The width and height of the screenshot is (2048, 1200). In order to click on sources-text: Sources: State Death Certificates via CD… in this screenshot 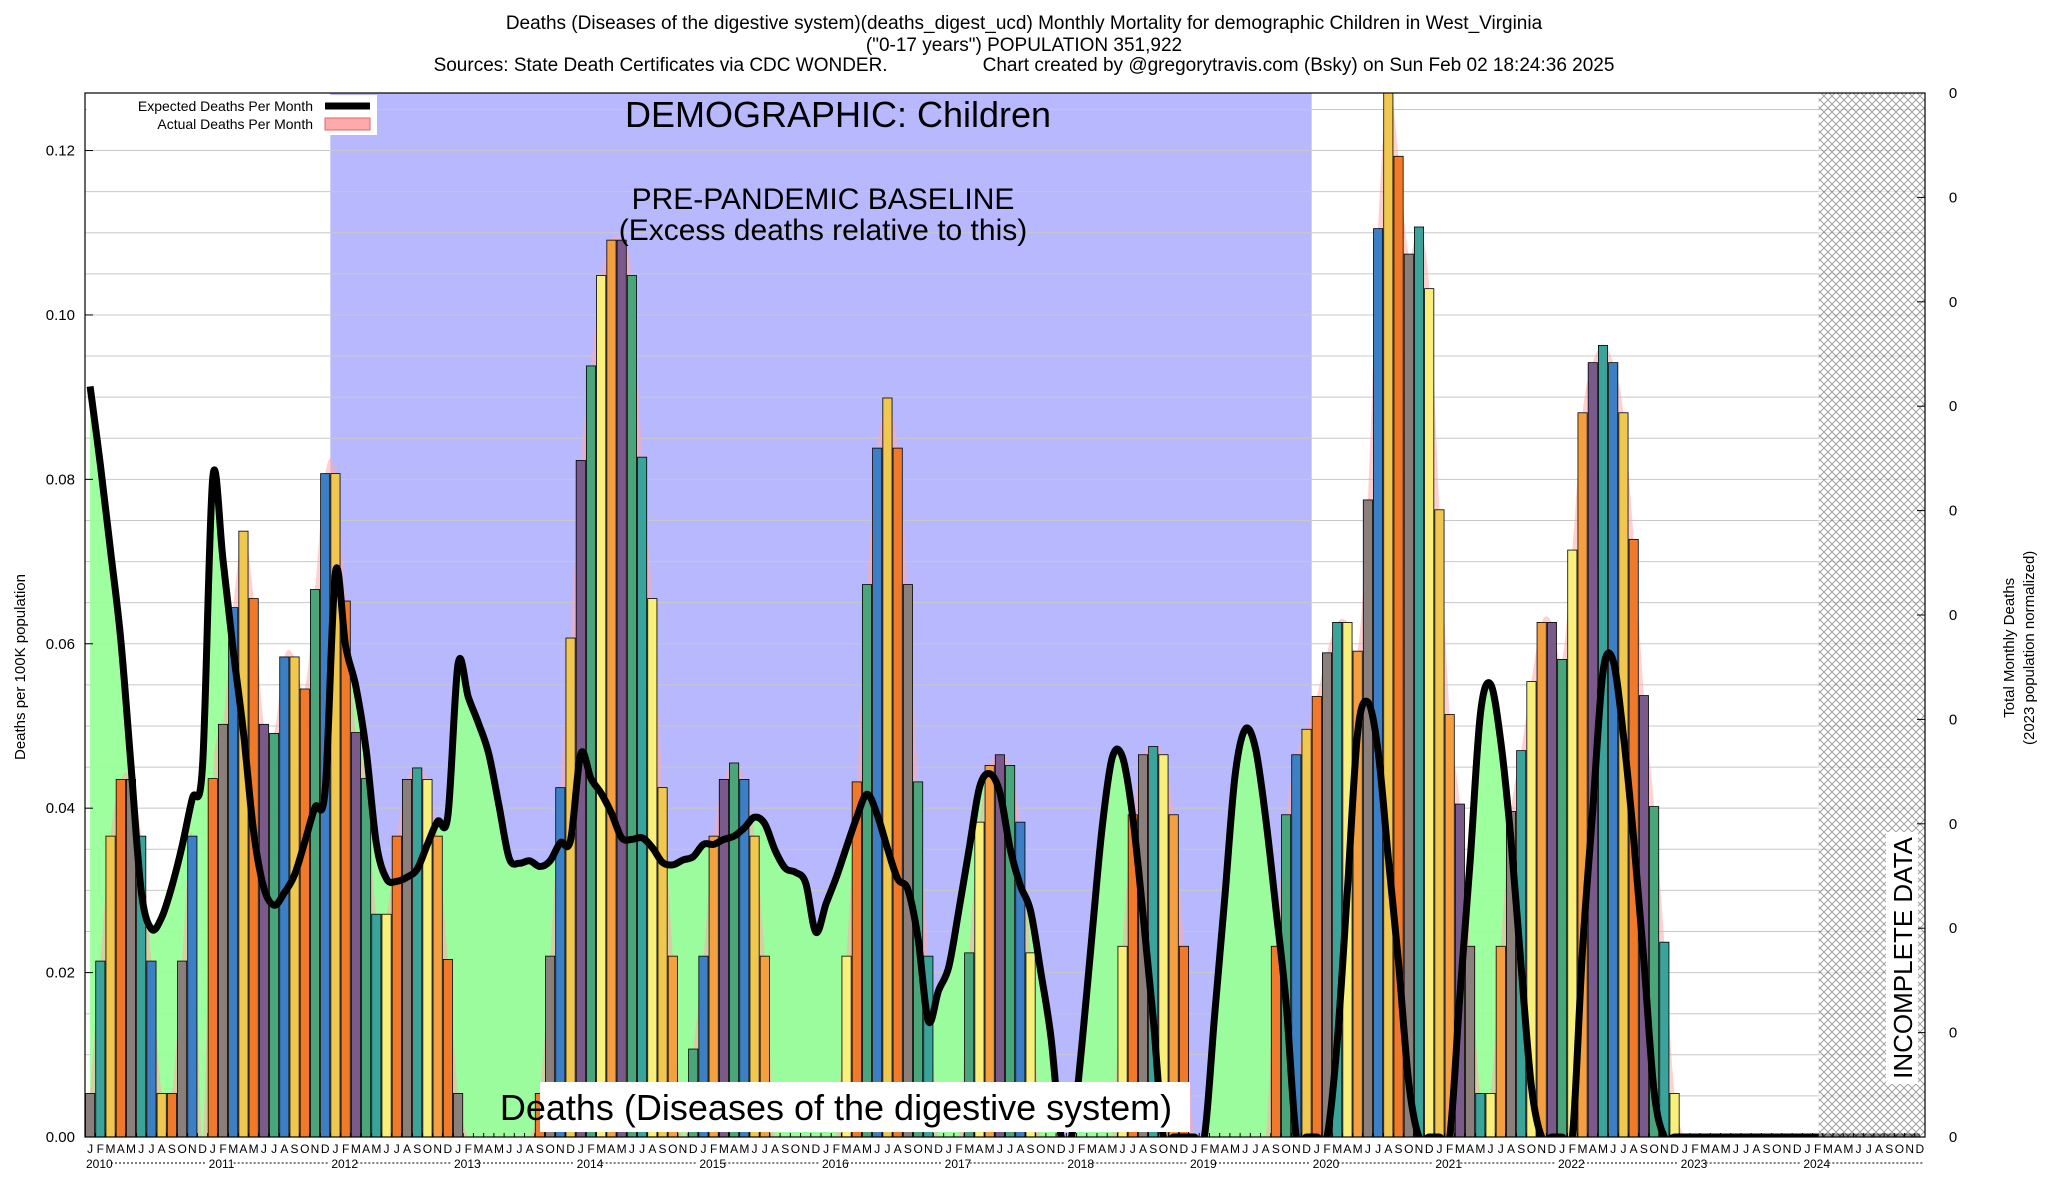, I will do `click(660, 65)`.